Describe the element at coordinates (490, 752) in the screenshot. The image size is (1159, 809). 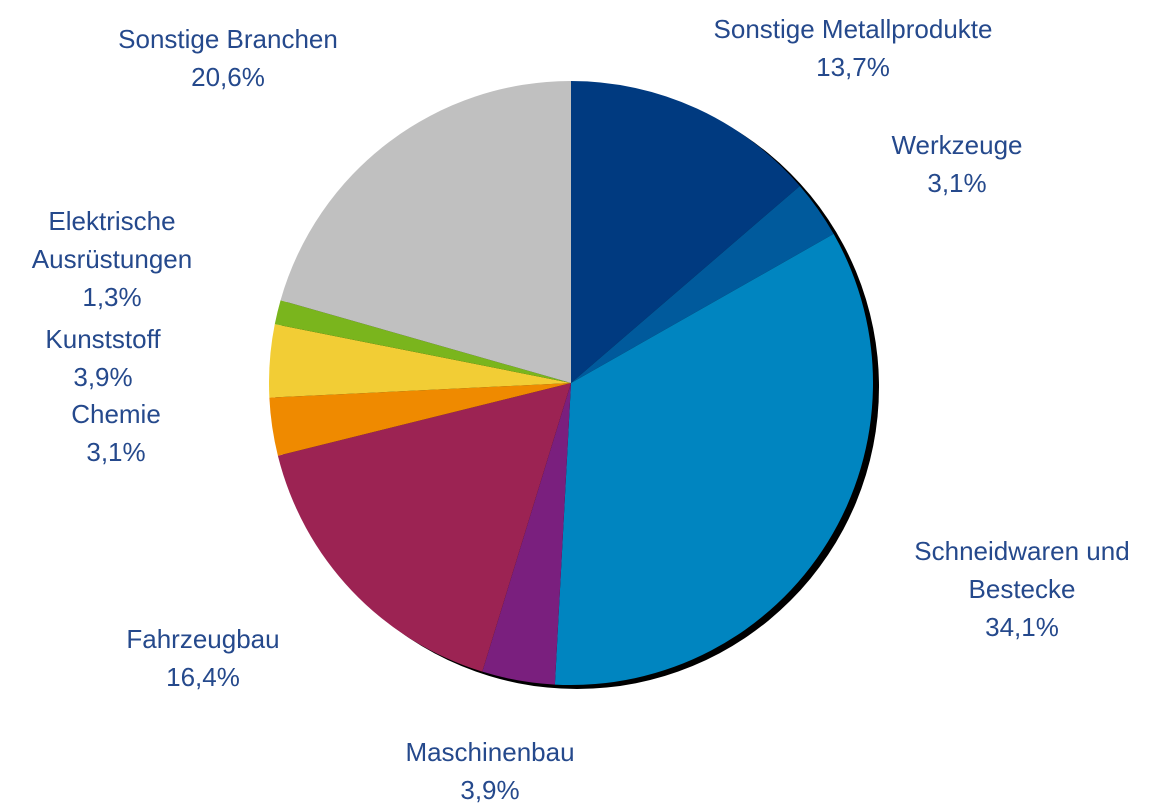
I see `category-name: Maschinenbau` at that location.